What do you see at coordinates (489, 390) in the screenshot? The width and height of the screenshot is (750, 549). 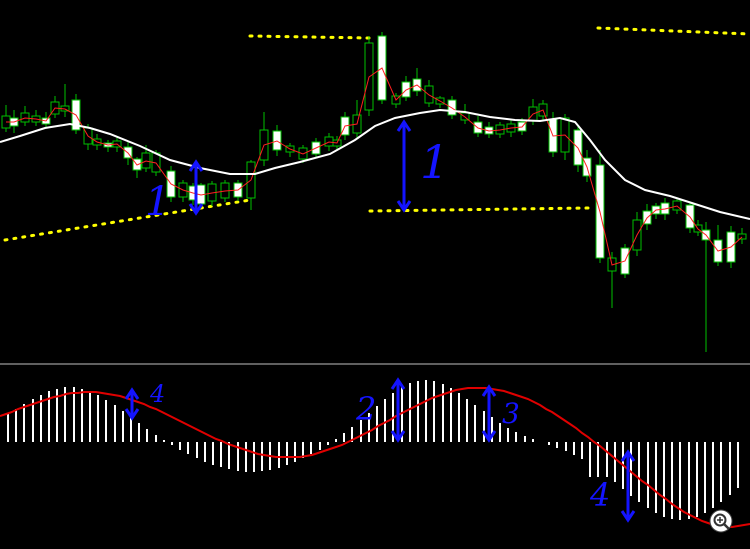 I see `annotation-arrow-3-head-up` at bounding box center [489, 390].